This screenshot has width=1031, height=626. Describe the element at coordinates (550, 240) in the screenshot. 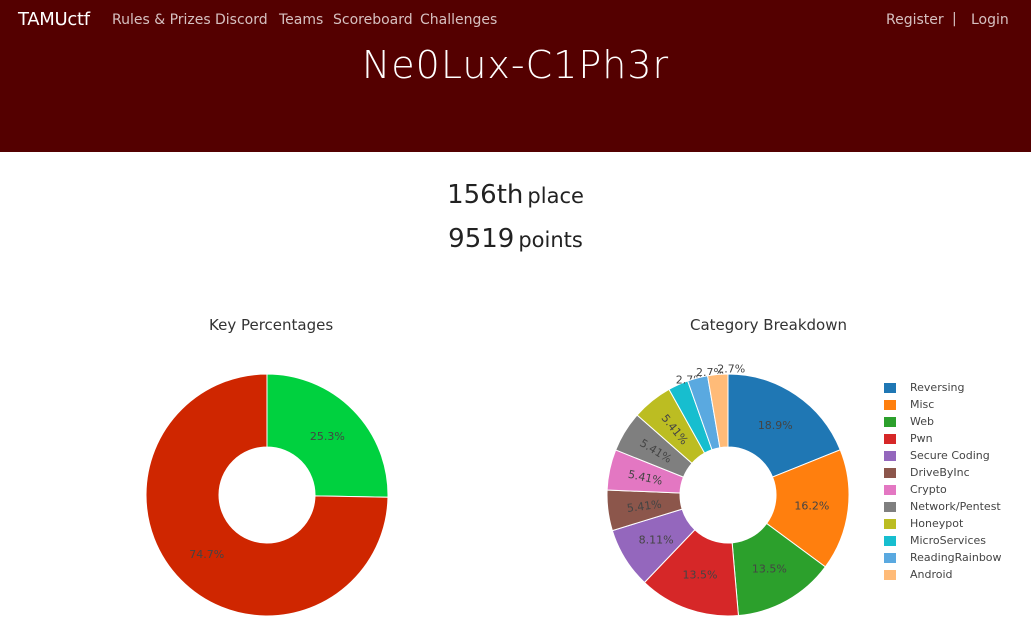

I see `points-label: points` at that location.